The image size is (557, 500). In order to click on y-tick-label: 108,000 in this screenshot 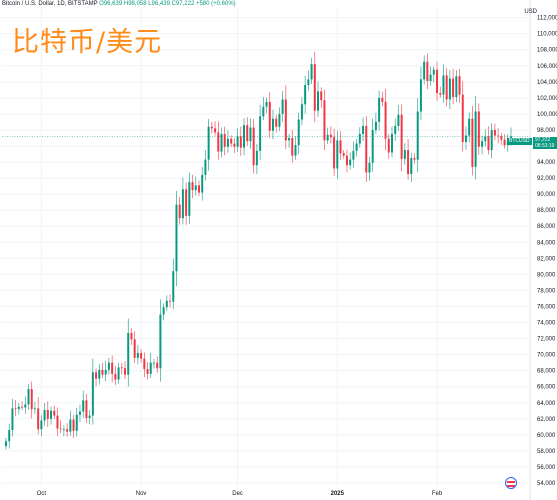, I will do `click(547, 51)`.